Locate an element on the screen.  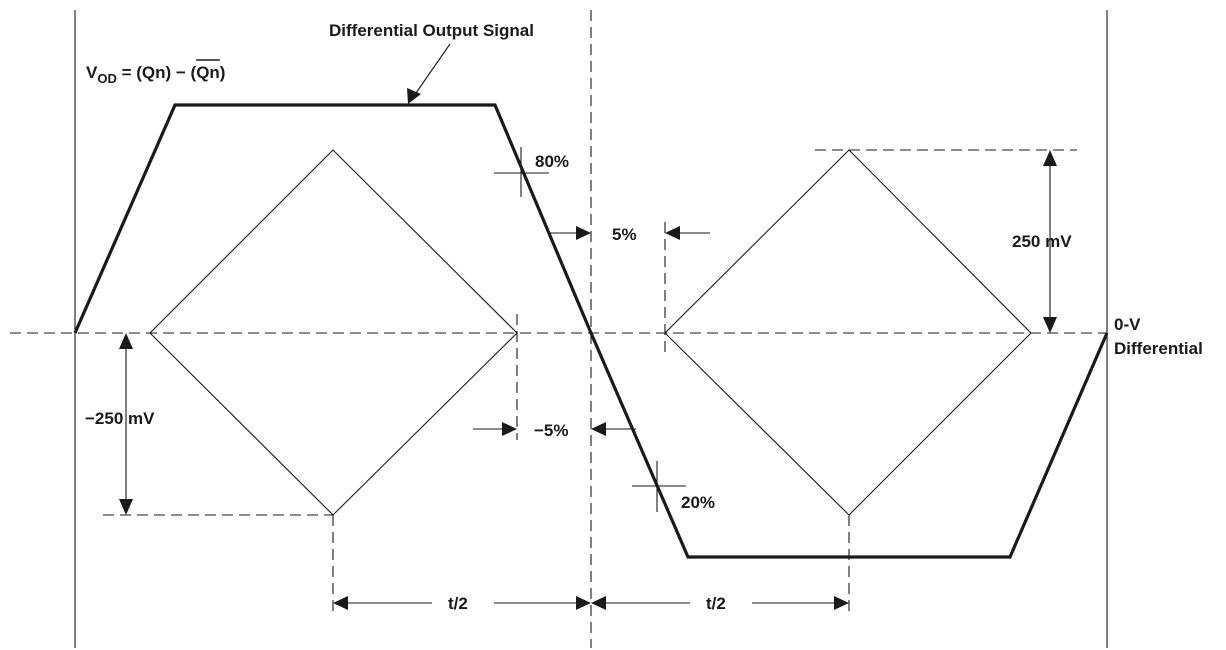
t2-left-arrowhead-start is located at coordinates (340, 603).